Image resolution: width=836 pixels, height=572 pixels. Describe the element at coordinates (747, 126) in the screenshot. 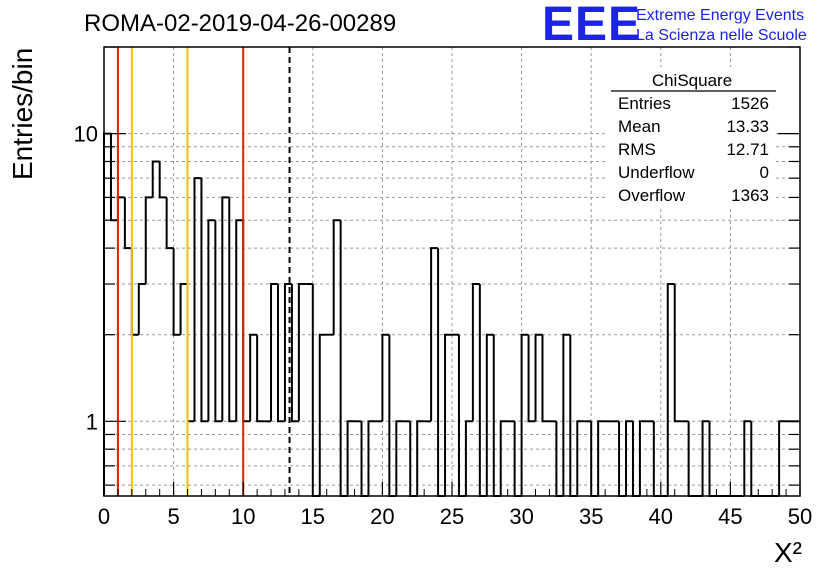

I see `stats-row-value: 13.33` at that location.